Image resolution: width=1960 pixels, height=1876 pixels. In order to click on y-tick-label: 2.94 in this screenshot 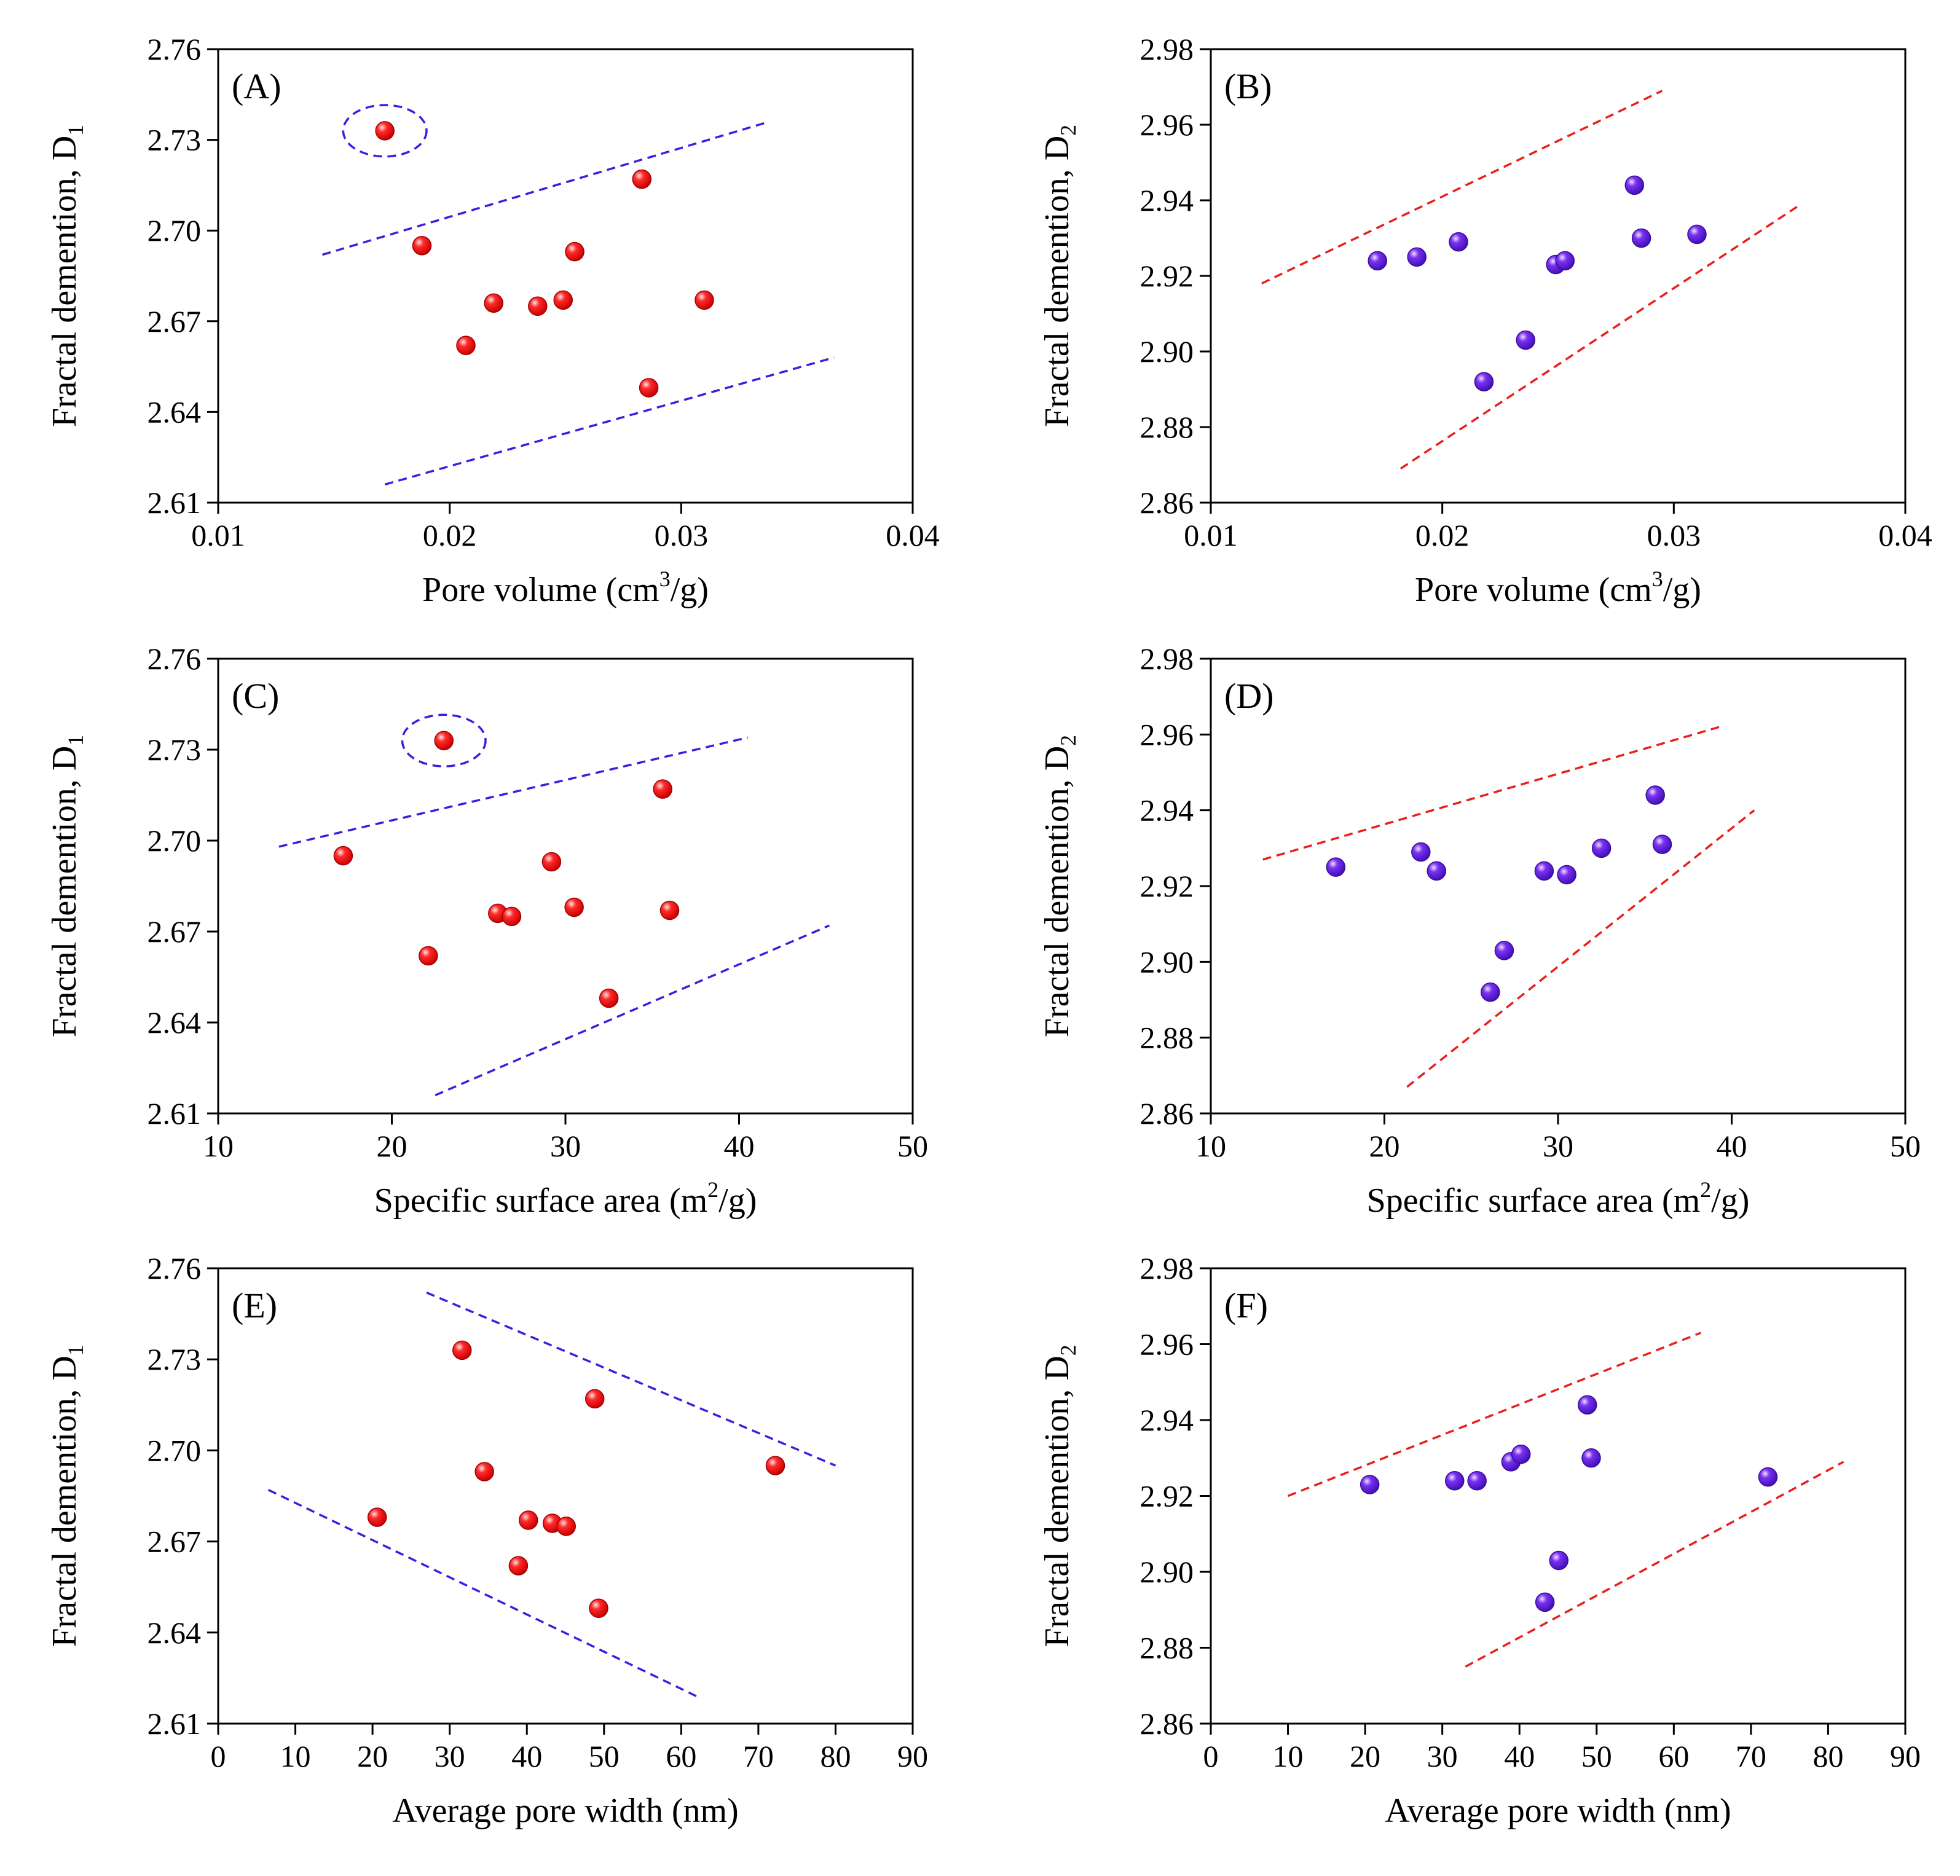, I will do `click(1167, 810)`.